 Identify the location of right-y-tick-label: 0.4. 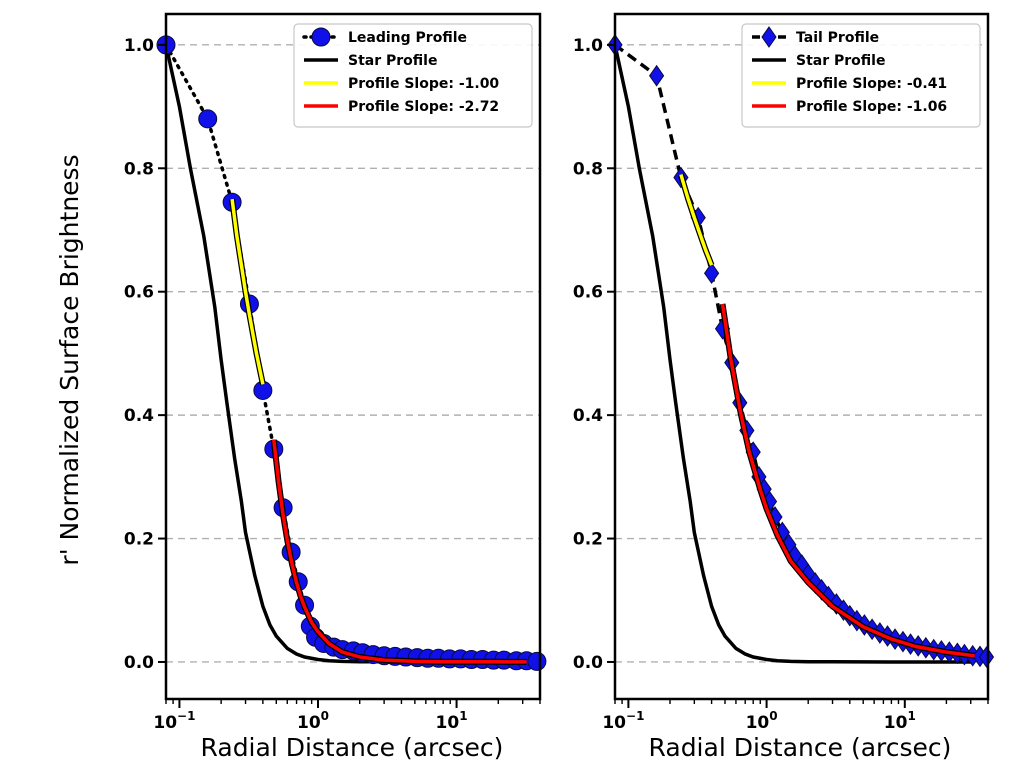
(588, 416).